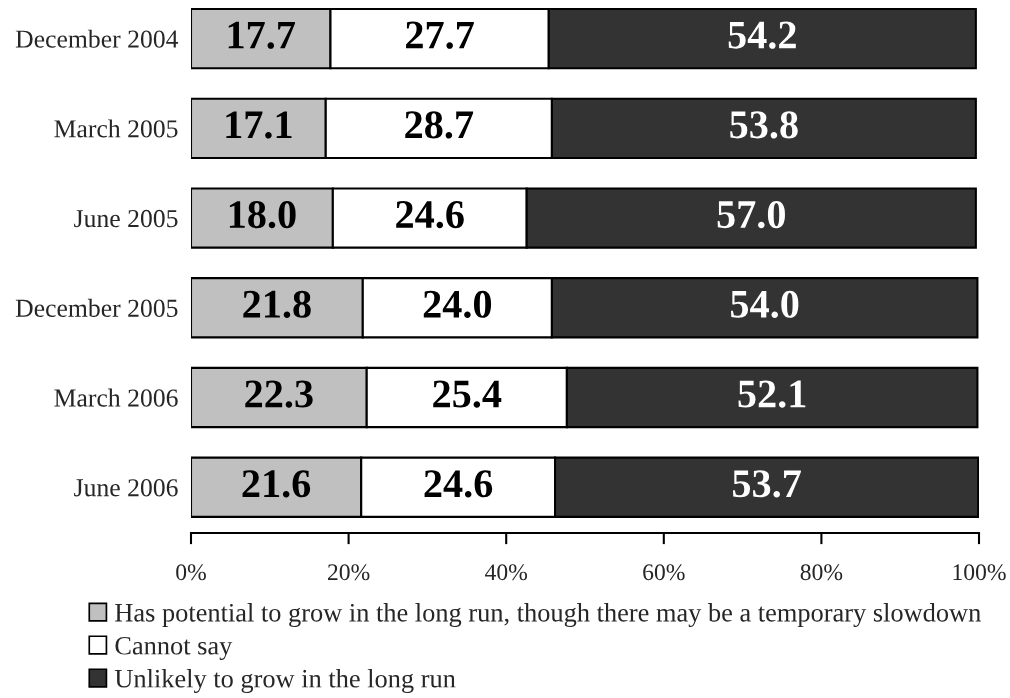 The width and height of the screenshot is (1010, 698). I want to click on legend-label: Unlikely to grow in the long run, so click(285, 681).